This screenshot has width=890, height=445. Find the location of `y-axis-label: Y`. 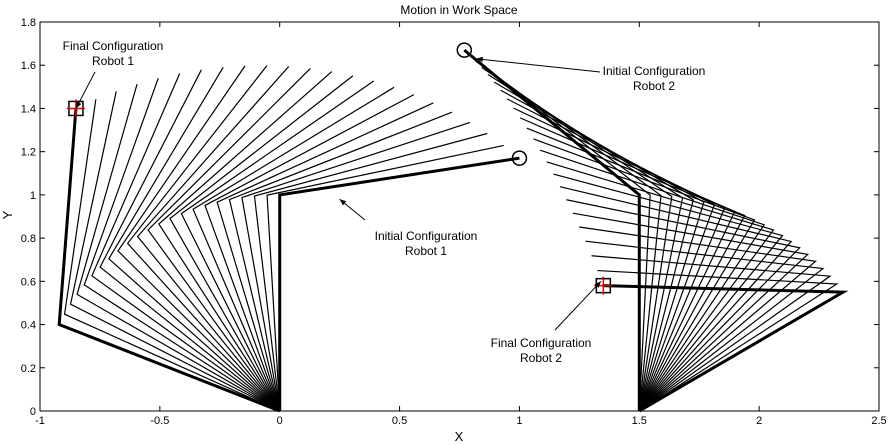

y-axis-label: Y is located at coordinates (7, 214).